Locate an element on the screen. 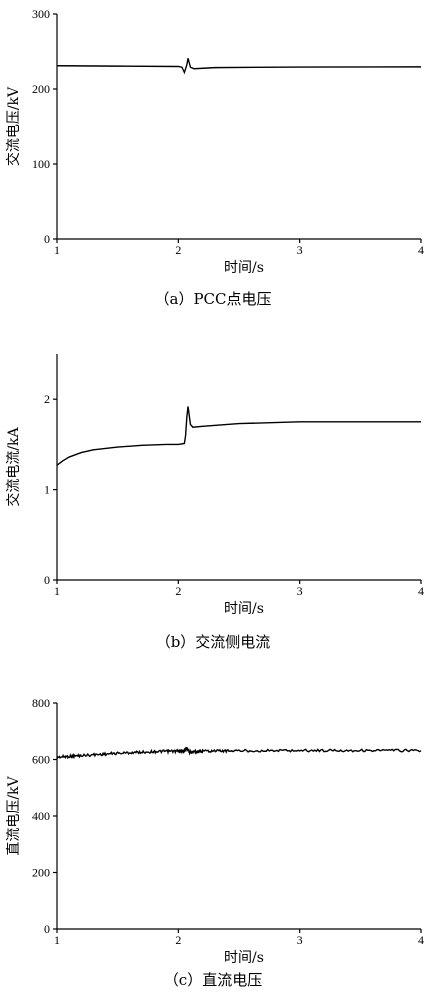  y-tick-label: 2 is located at coordinates (47, 399).